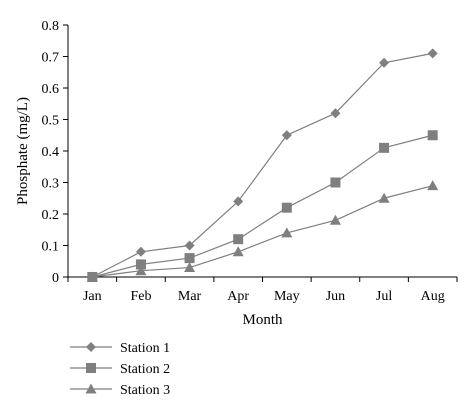 The height and width of the screenshot is (413, 474). I want to click on y-tick-label: 0.2, so click(51, 215).